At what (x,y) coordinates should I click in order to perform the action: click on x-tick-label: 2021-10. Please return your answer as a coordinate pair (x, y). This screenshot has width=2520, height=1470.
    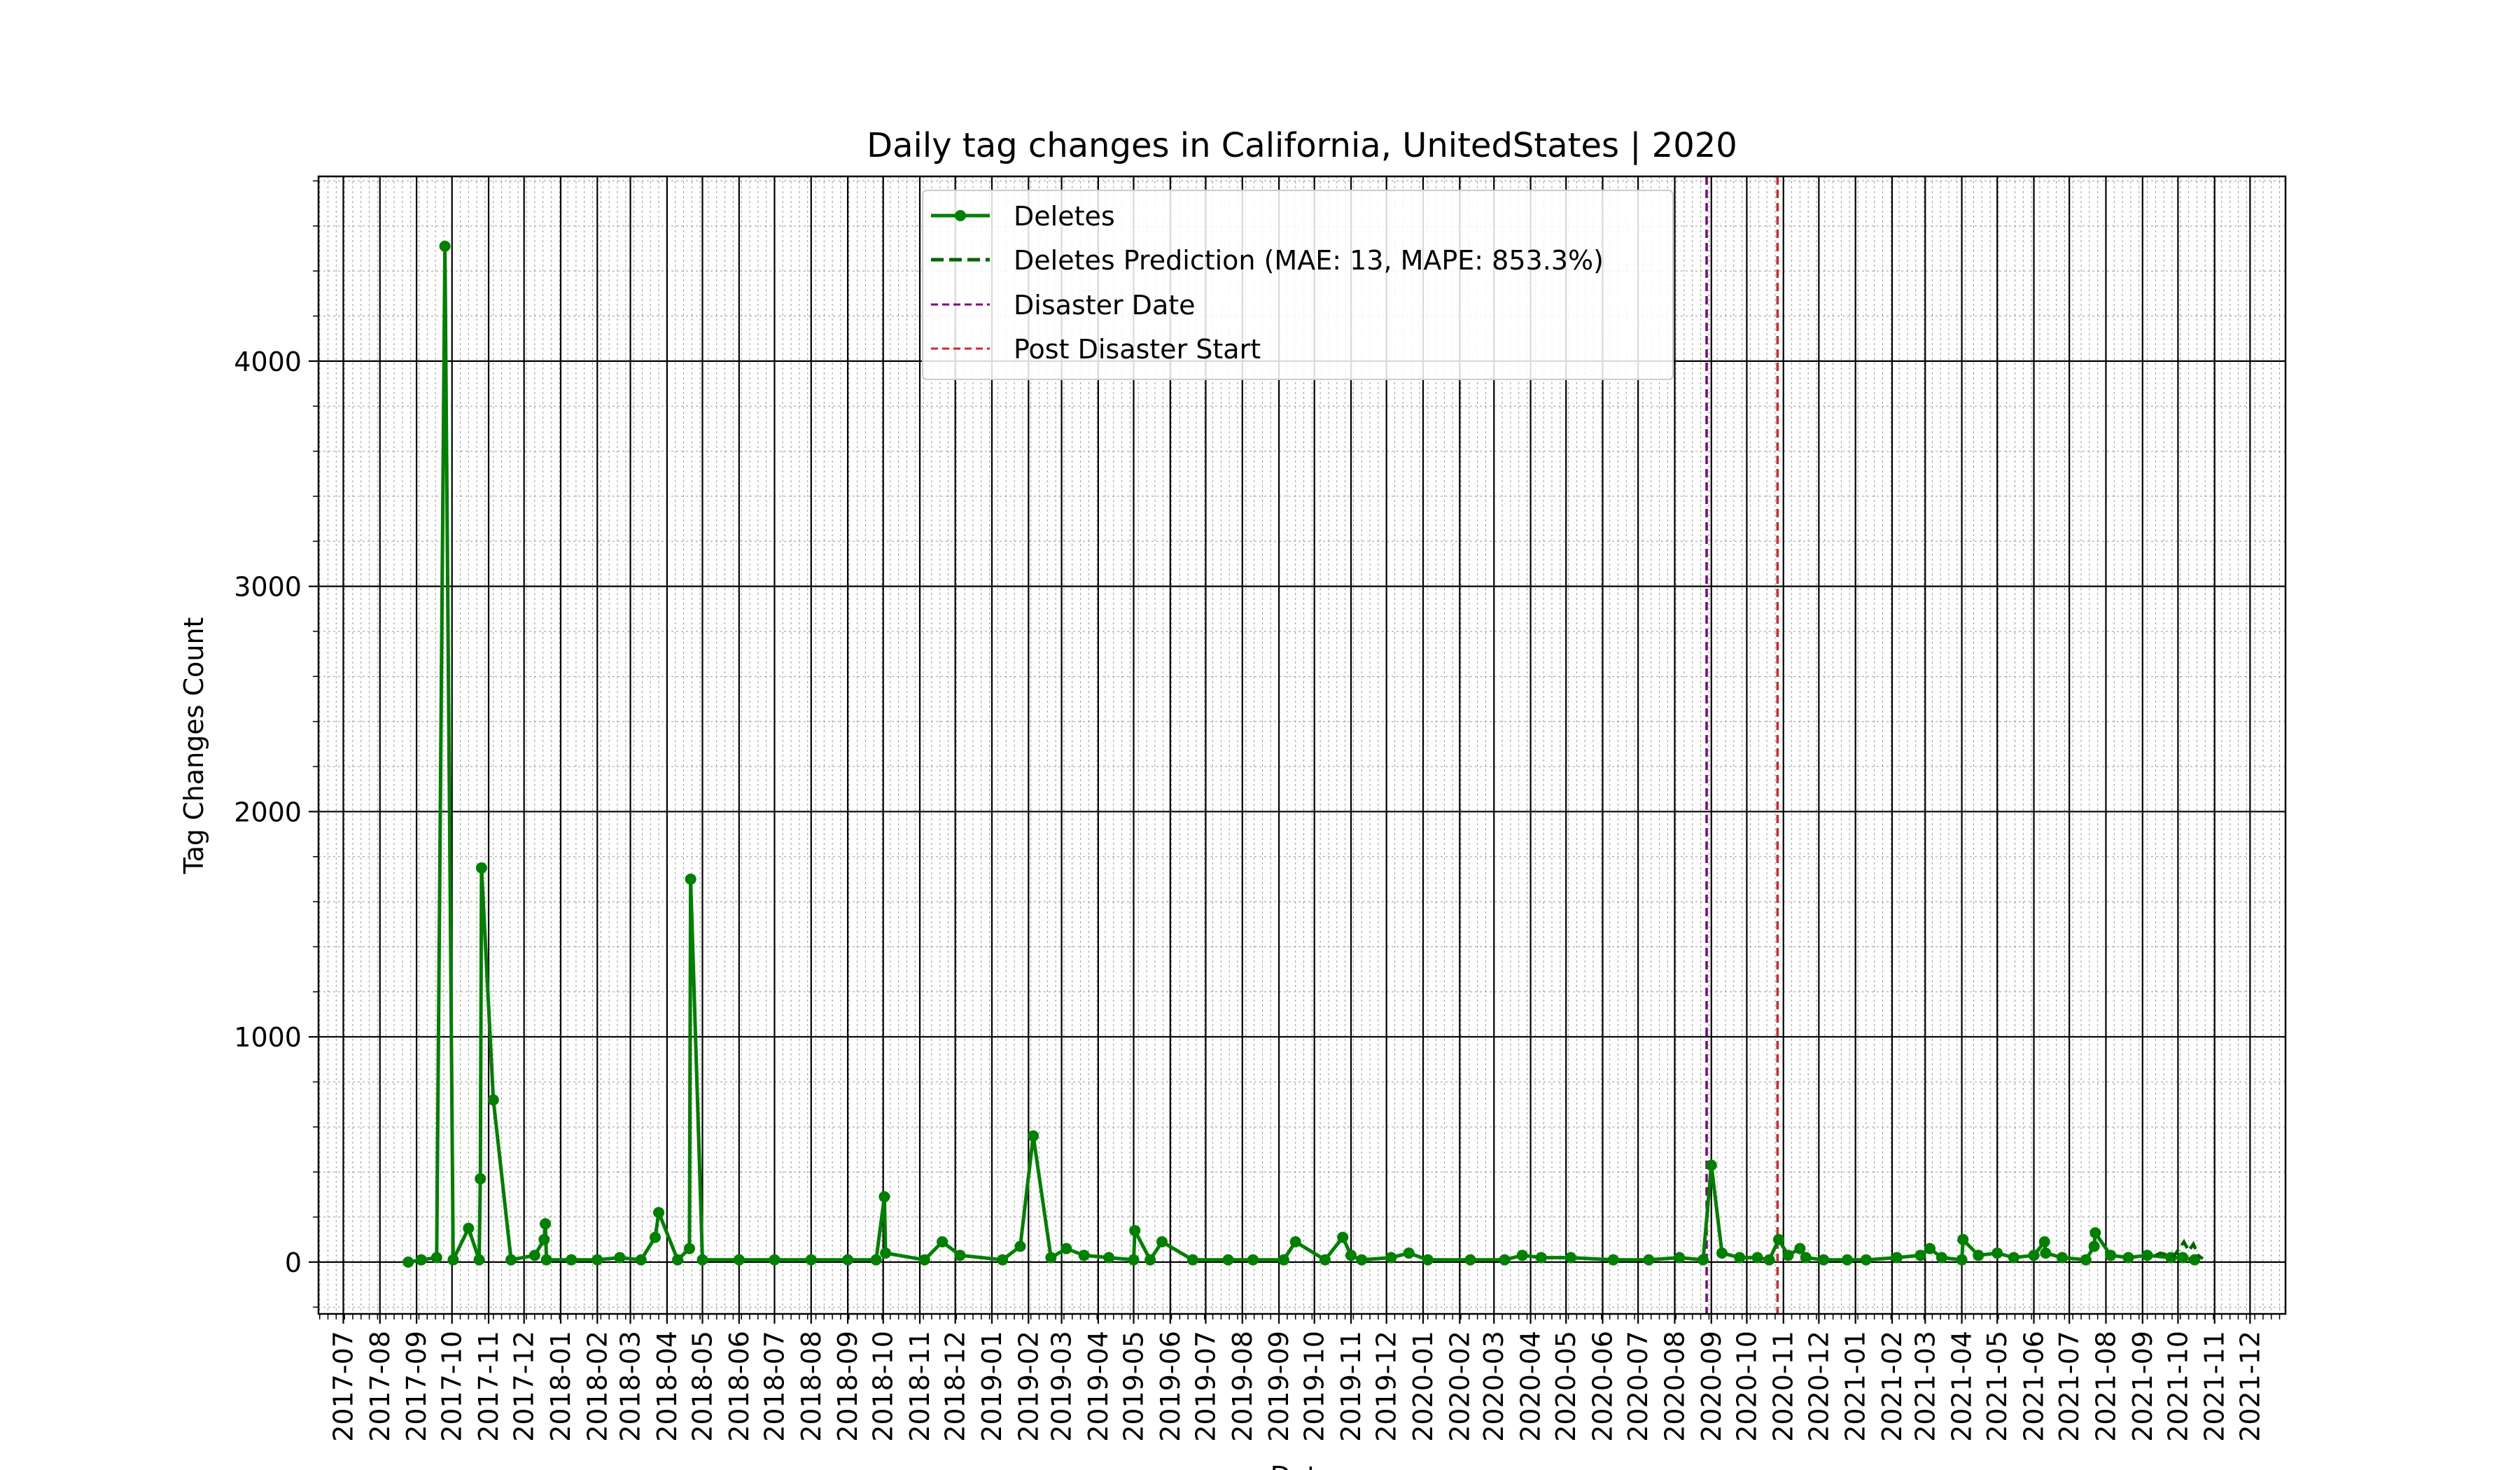
    Looking at the image, I should click on (2177, 1386).